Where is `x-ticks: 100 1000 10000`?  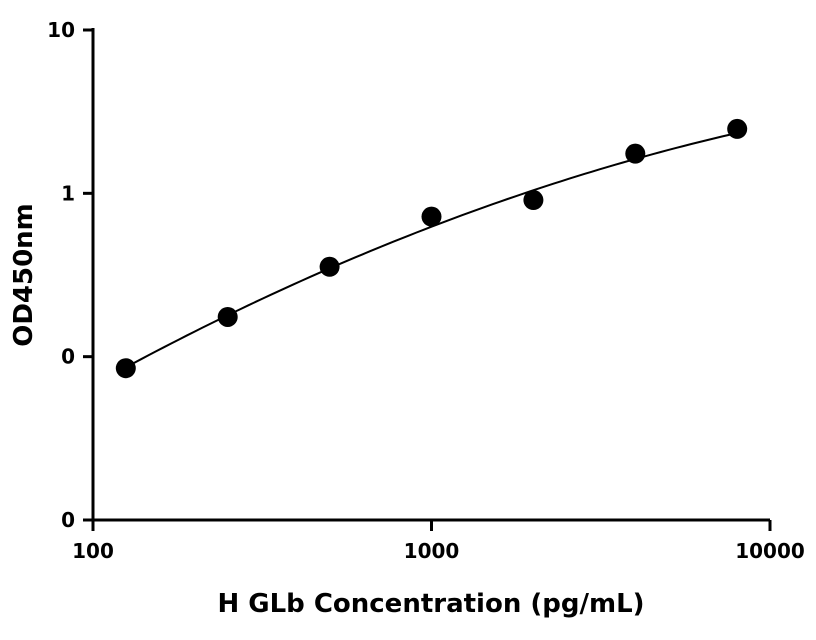 x-ticks: 100 1000 10000 is located at coordinates (438, 541).